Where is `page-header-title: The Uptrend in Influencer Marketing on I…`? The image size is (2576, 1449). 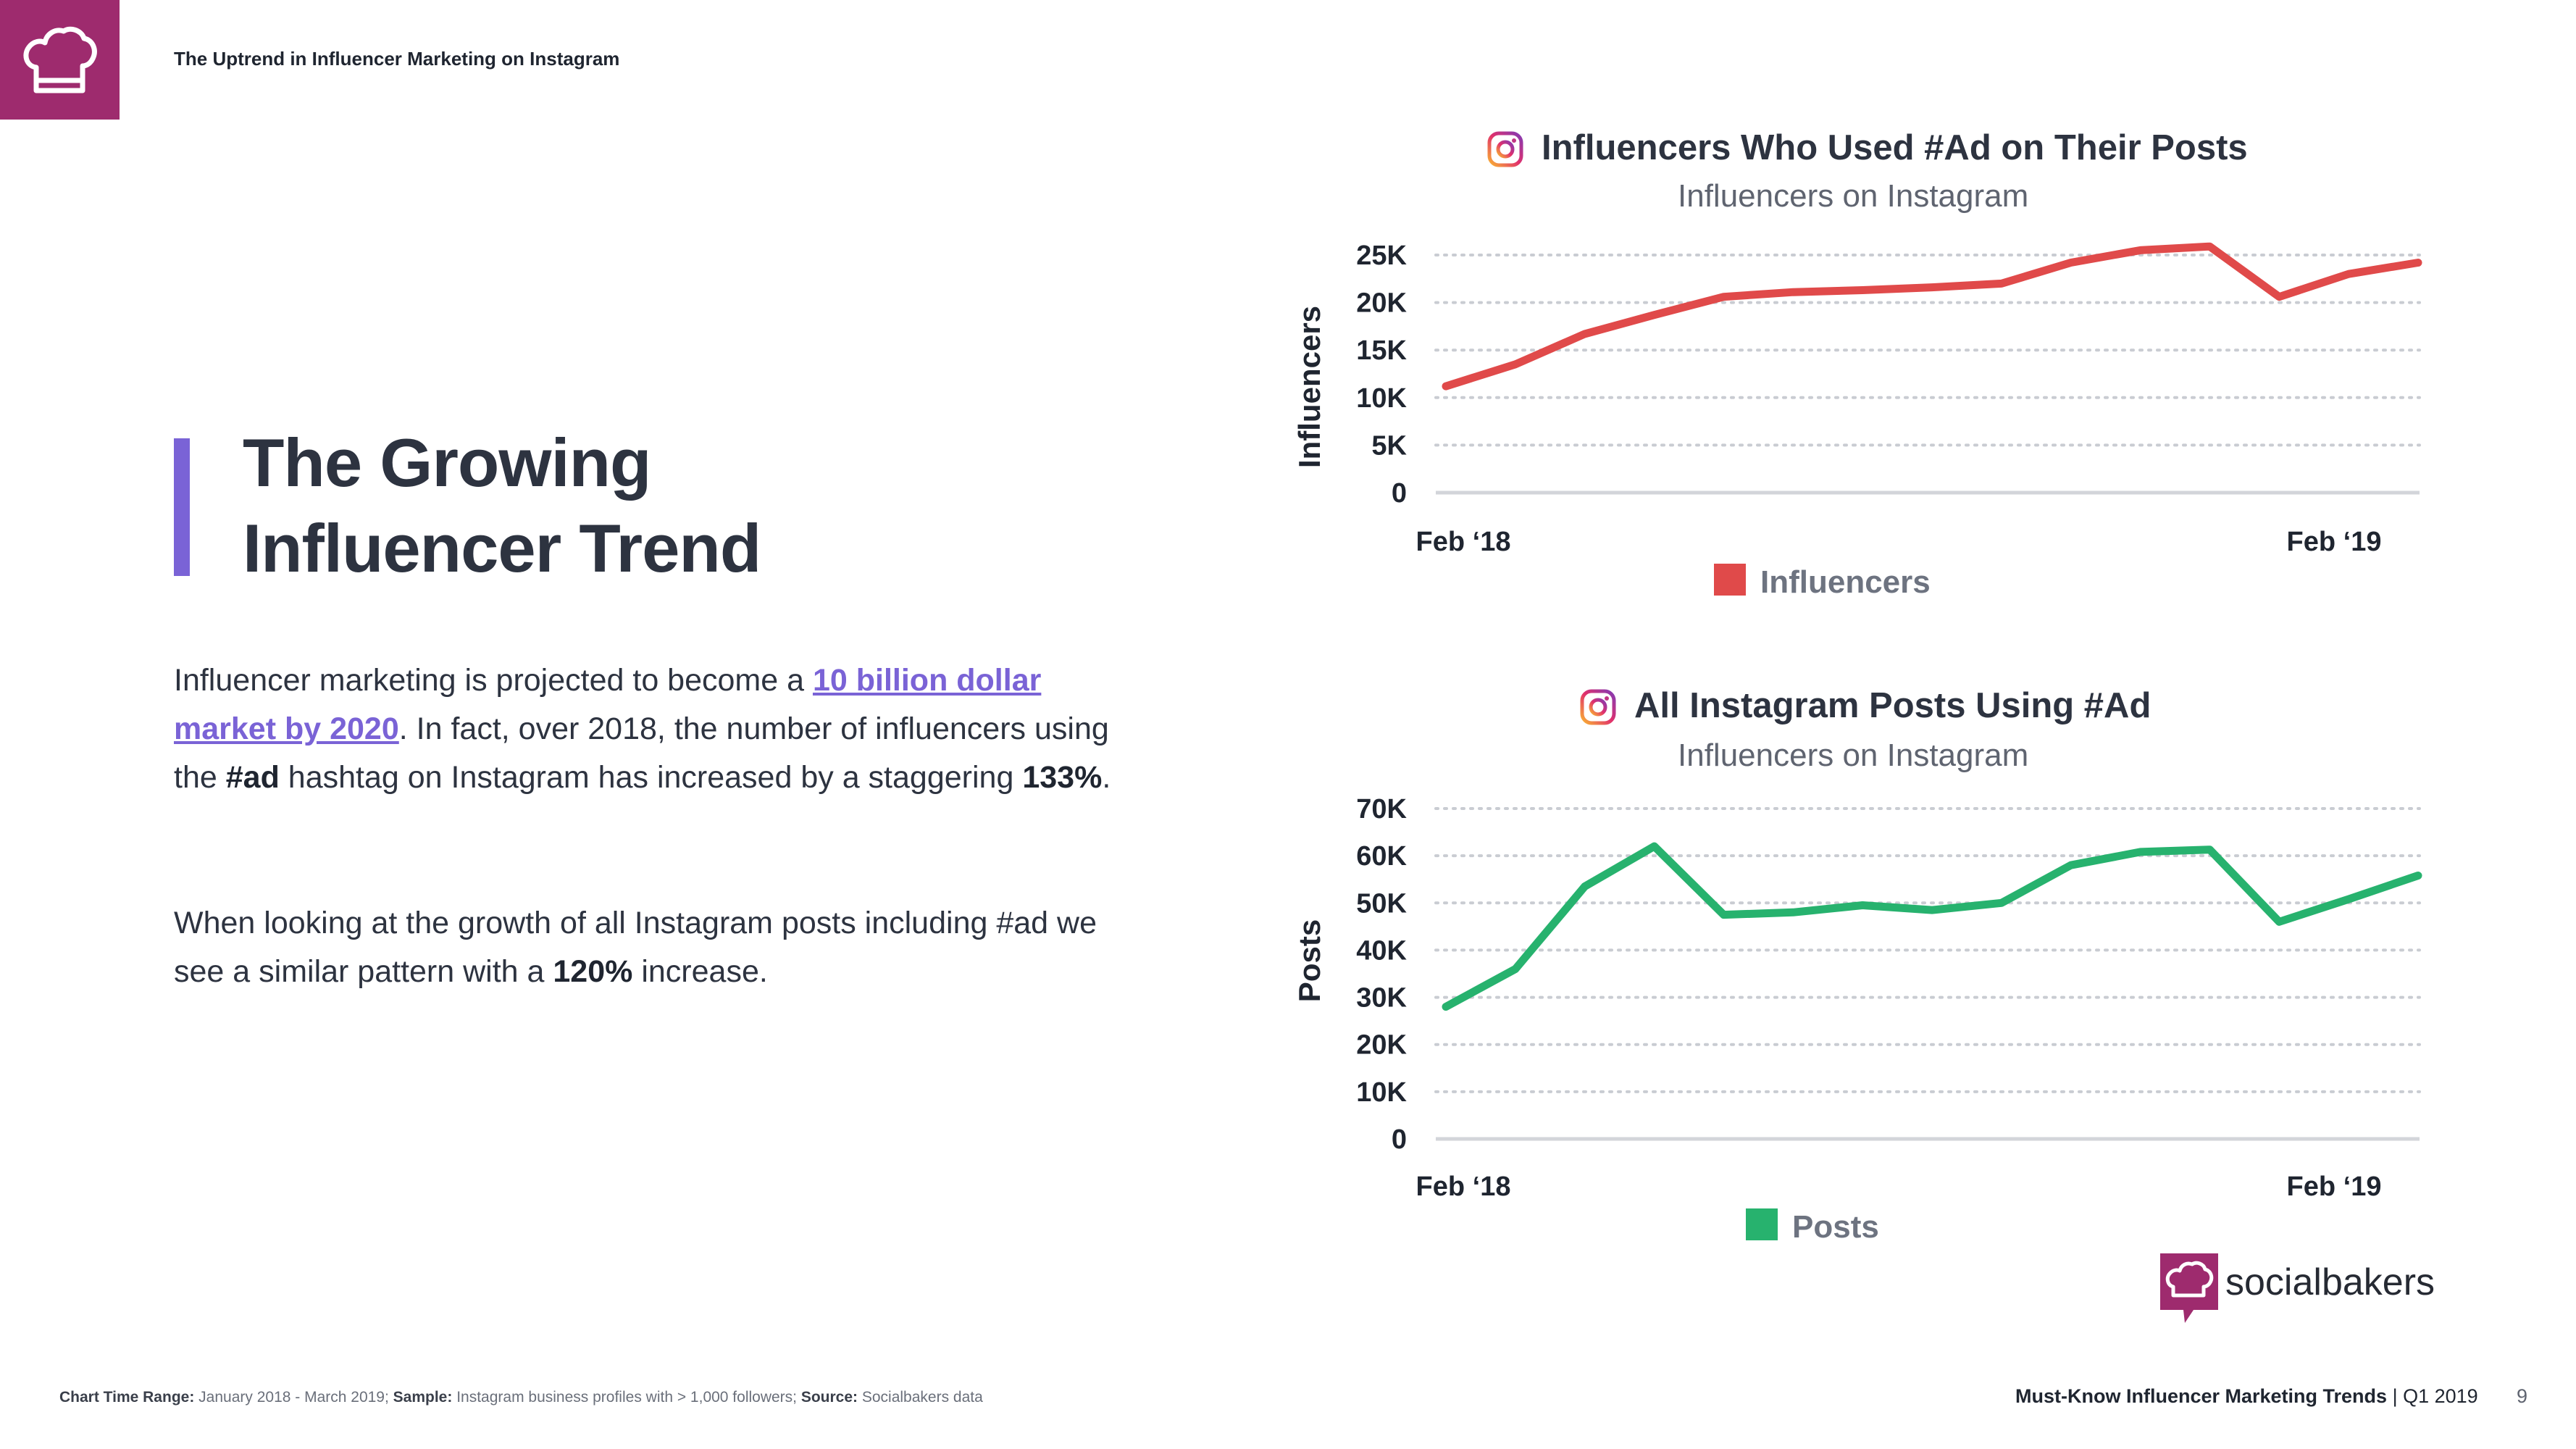
page-header-title: The Uptrend in Influencer Marketing on I… is located at coordinates (397, 59).